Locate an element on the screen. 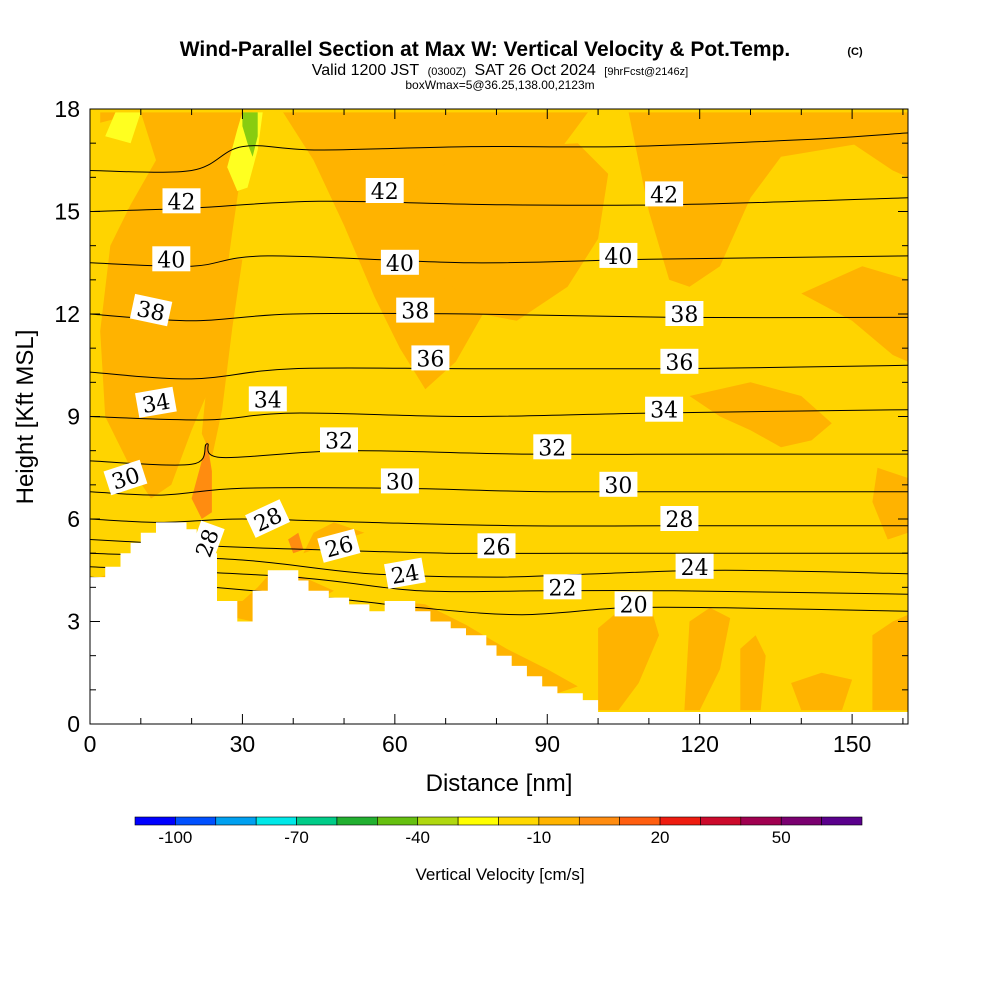  isotherm-label: 32 is located at coordinates (552, 447).